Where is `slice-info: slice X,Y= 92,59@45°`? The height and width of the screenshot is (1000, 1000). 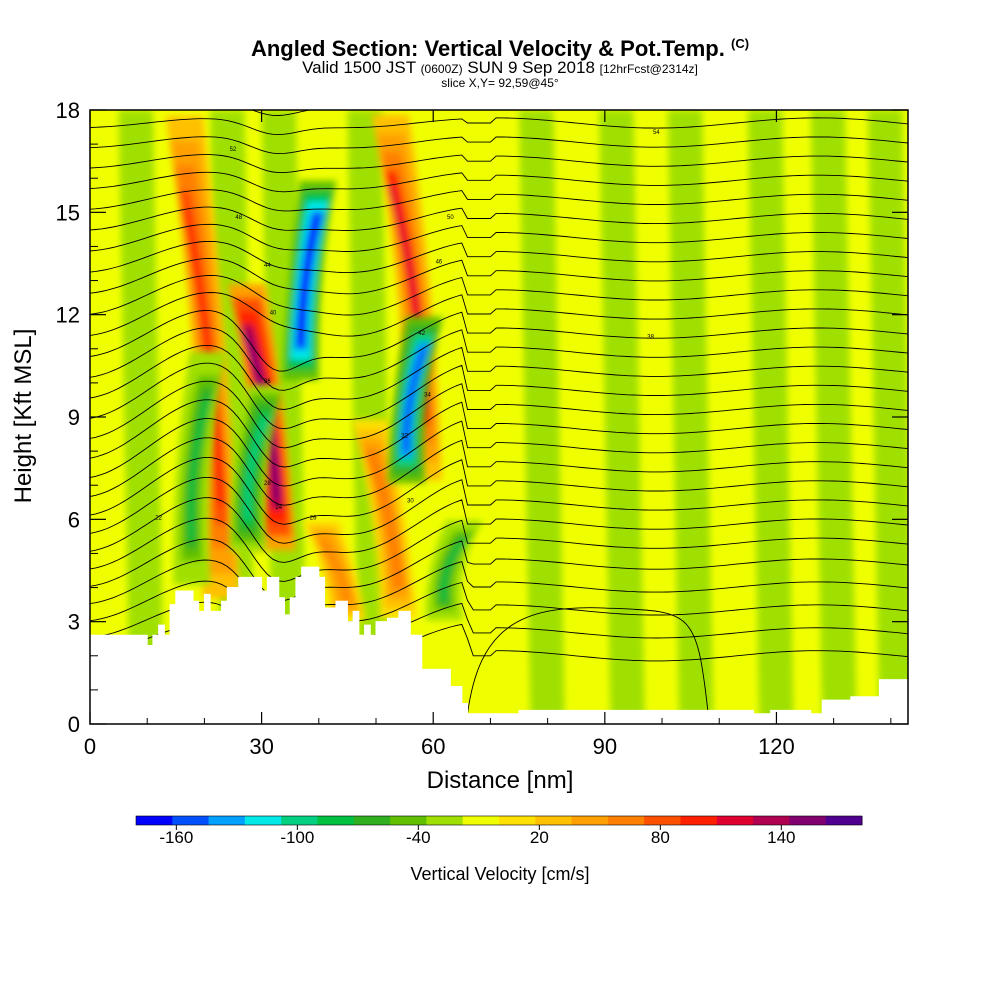 slice-info: slice X,Y= 92,59@45° is located at coordinates (500, 83).